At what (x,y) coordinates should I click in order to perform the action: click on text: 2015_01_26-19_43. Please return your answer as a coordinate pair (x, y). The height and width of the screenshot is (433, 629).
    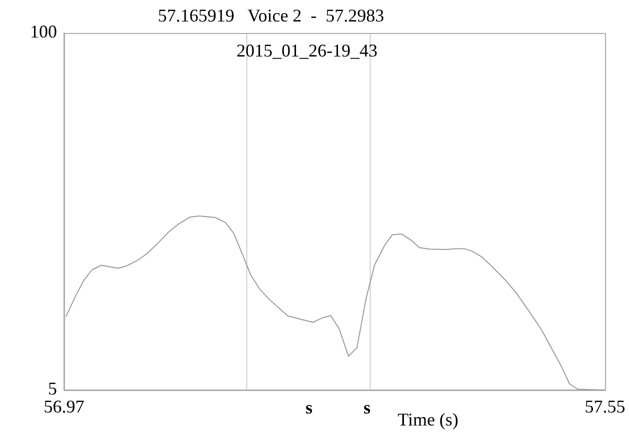
    Looking at the image, I should click on (307, 50).